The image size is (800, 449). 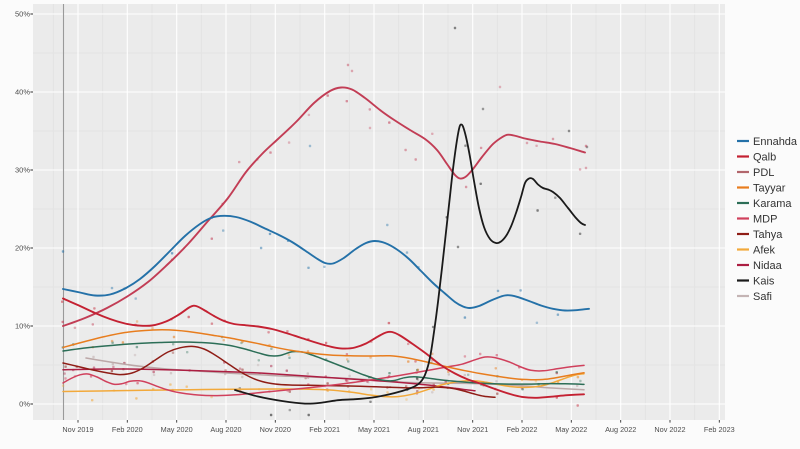 What do you see at coordinates (571, 429) in the screenshot?
I see `svg-text: May 2022` at bounding box center [571, 429].